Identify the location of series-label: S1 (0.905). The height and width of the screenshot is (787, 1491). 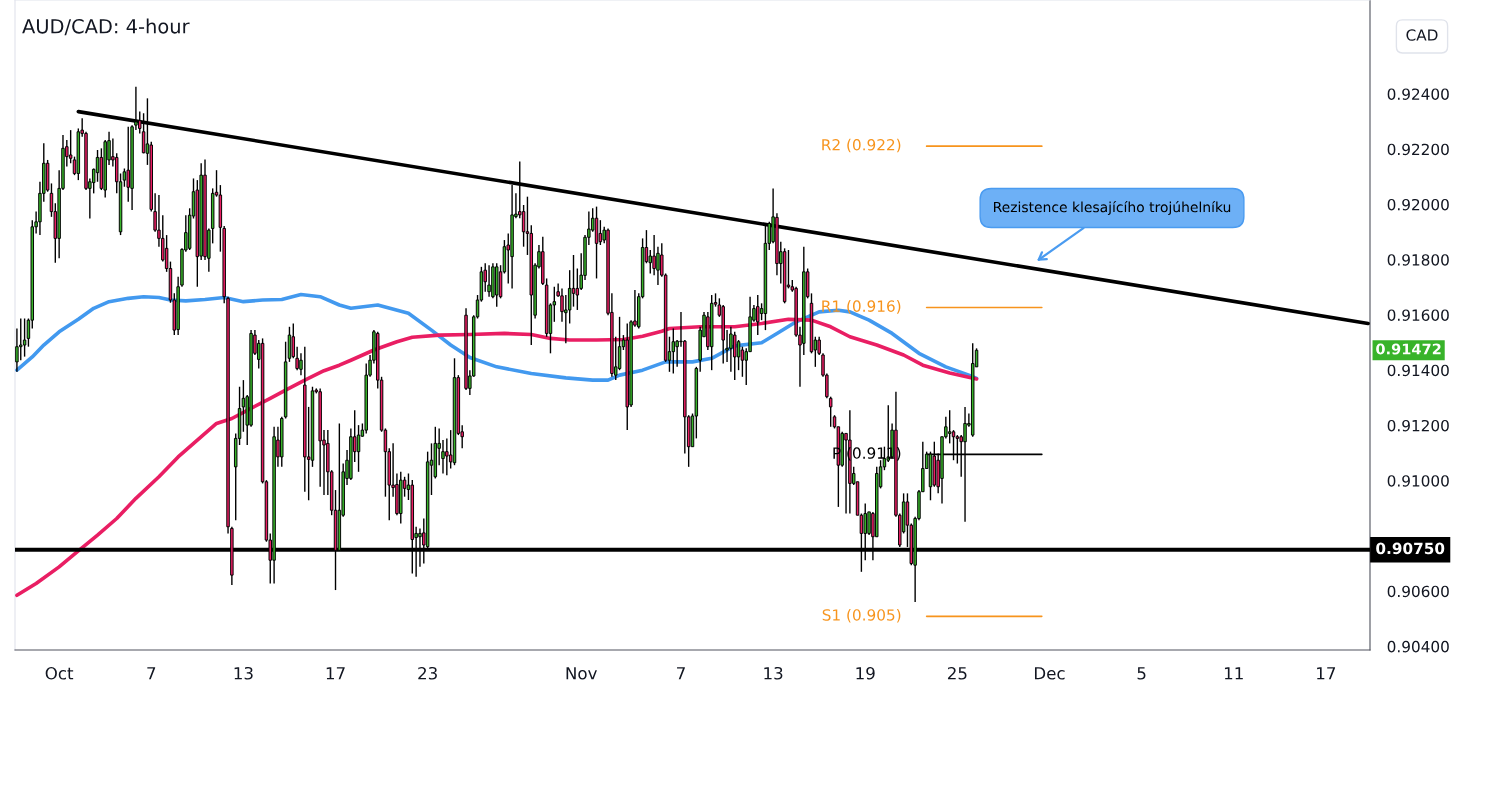
(861, 615).